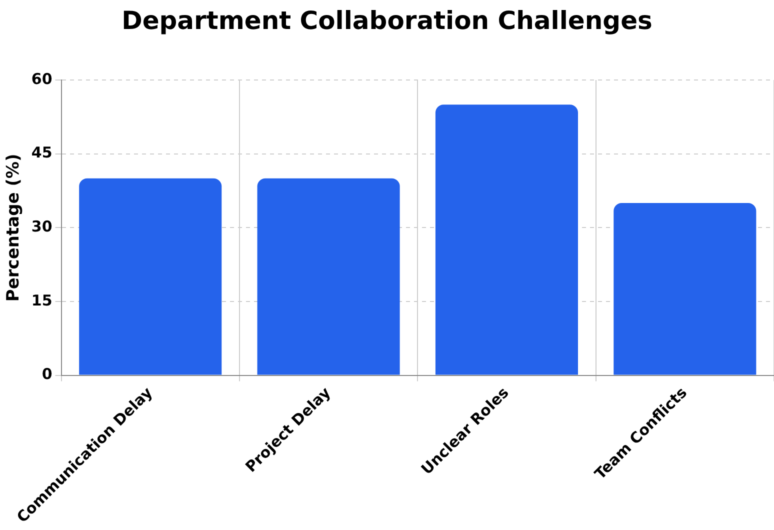 This screenshot has height=530, width=774. I want to click on y-tick-label: 60, so click(41, 79).